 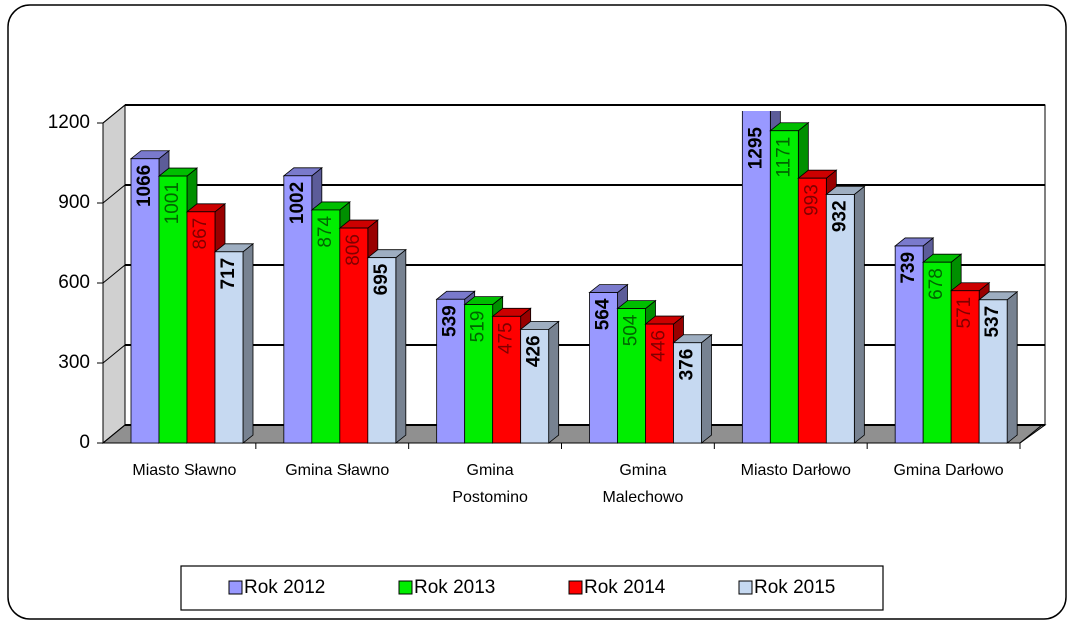 I want to click on data-label: 475, so click(x=506, y=338).